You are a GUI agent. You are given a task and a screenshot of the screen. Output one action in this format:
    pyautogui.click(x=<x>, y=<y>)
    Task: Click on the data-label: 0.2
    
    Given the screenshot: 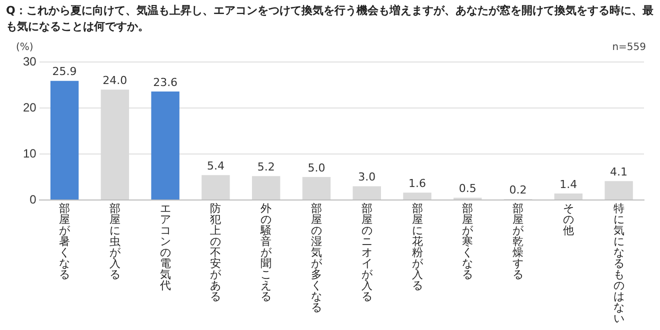 What is the action you would take?
    pyautogui.click(x=518, y=189)
    